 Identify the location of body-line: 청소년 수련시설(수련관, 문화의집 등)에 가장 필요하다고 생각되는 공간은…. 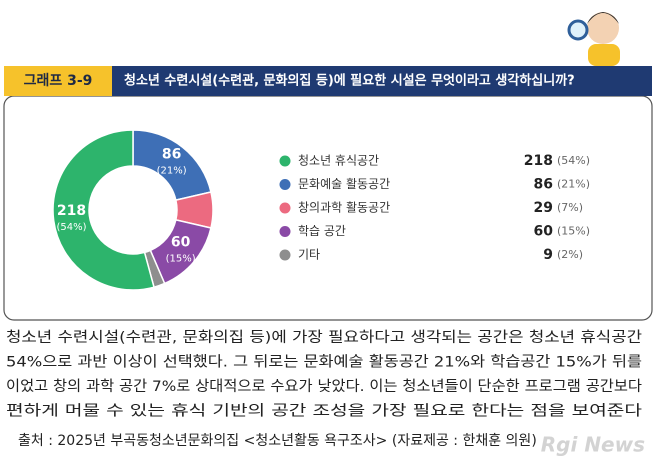
(324, 337).